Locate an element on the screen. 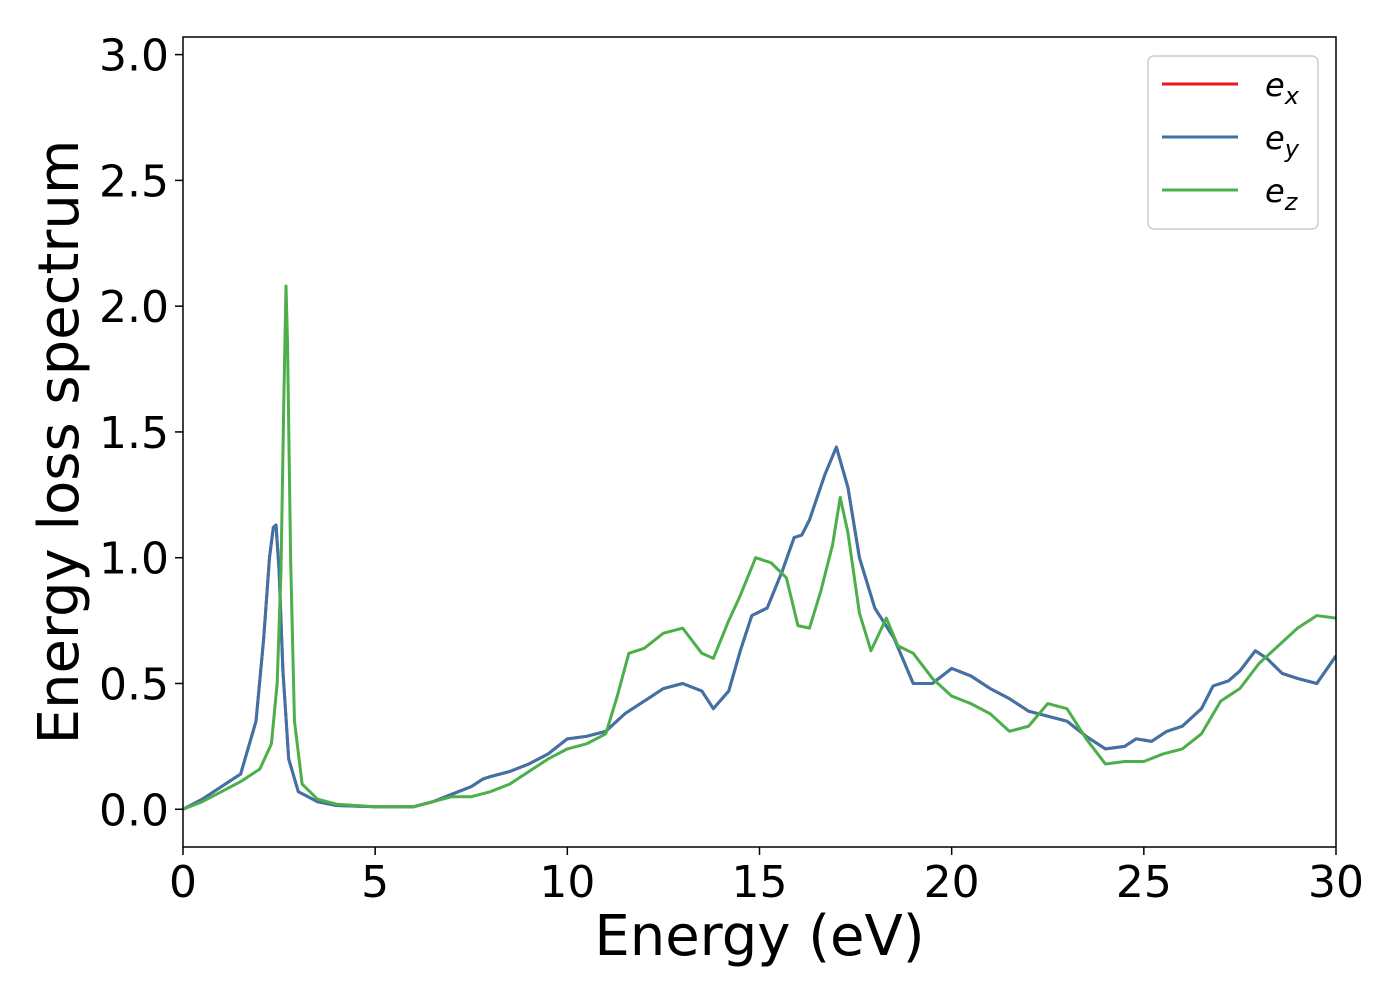  y-tick-label: 3.0 is located at coordinates (134, 56).